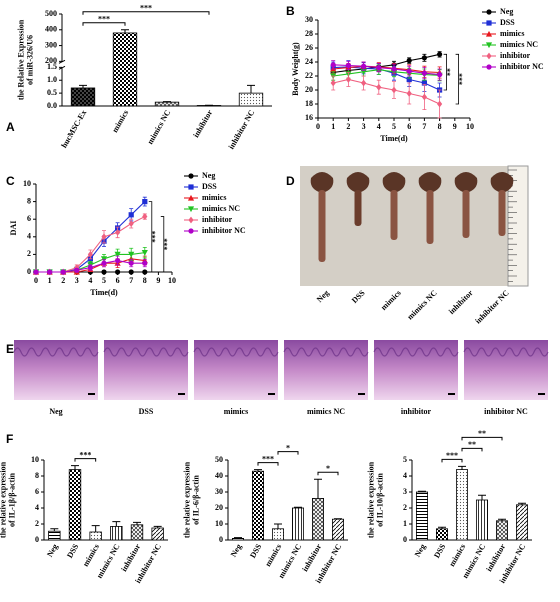 The height and width of the screenshot is (602, 560). What do you see at coordinates (73, 128) in the screenshot?
I see `x-tick-label: hucMSC-Ex` at bounding box center [73, 128].